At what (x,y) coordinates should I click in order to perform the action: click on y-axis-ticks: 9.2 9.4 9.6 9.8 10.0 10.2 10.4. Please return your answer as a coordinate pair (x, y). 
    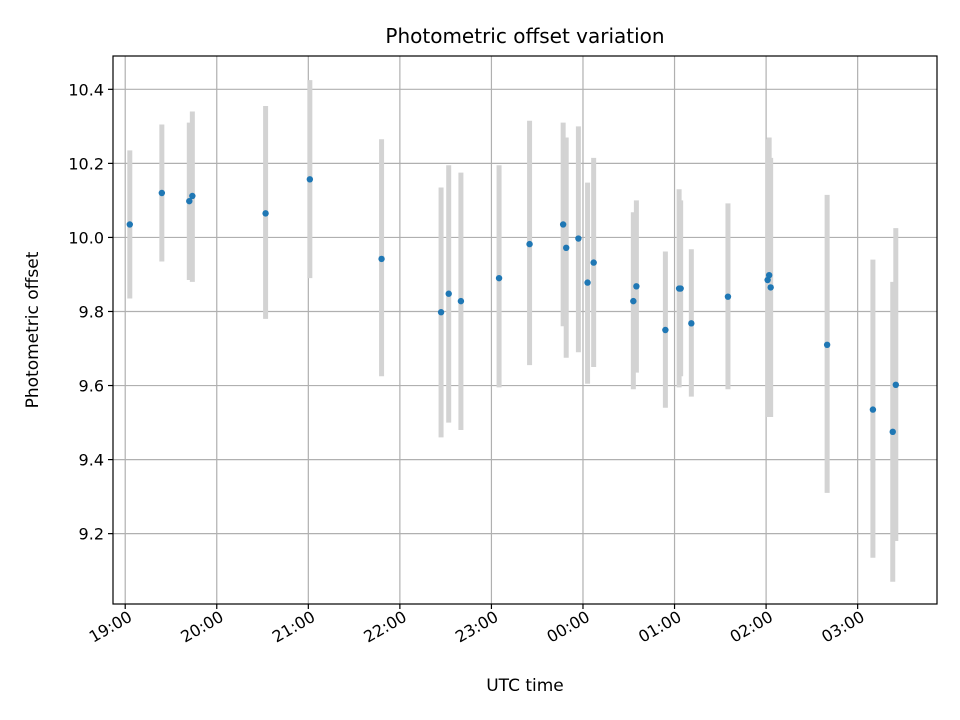
    Looking at the image, I should click on (90, 312).